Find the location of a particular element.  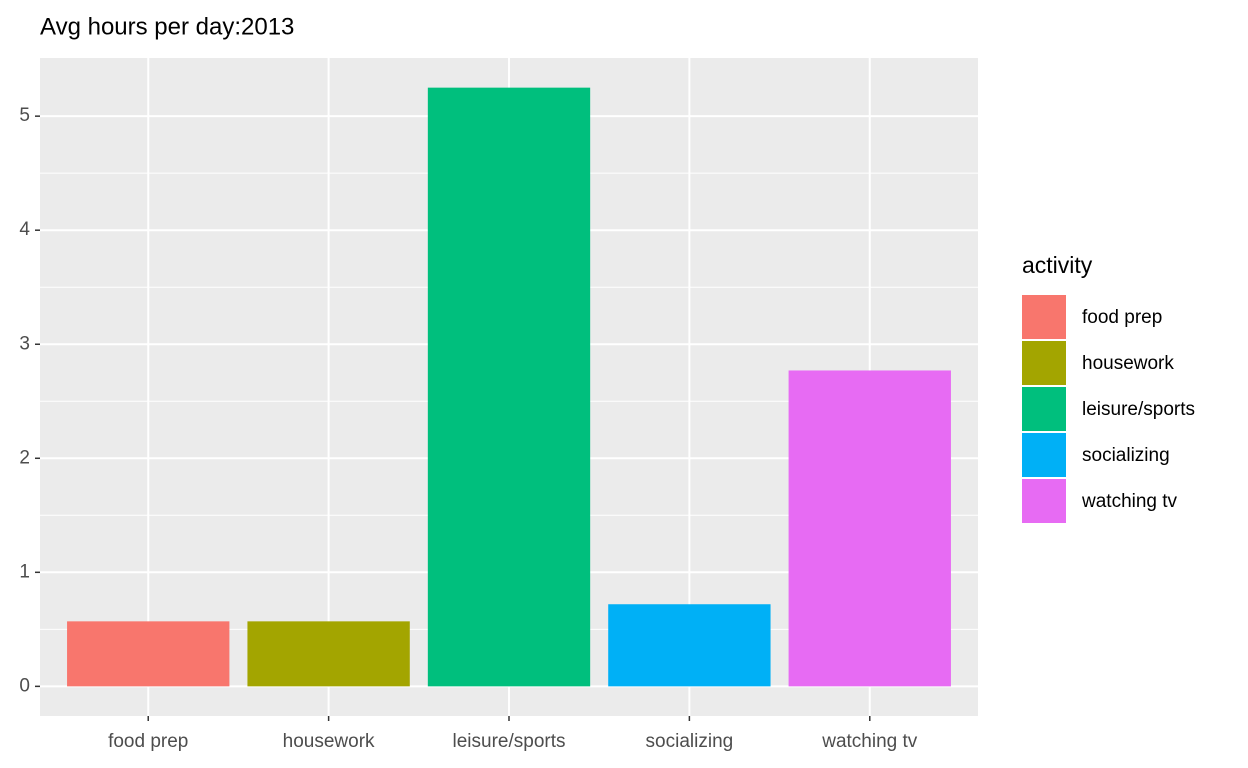

legend-label: socializing is located at coordinates (1126, 455).